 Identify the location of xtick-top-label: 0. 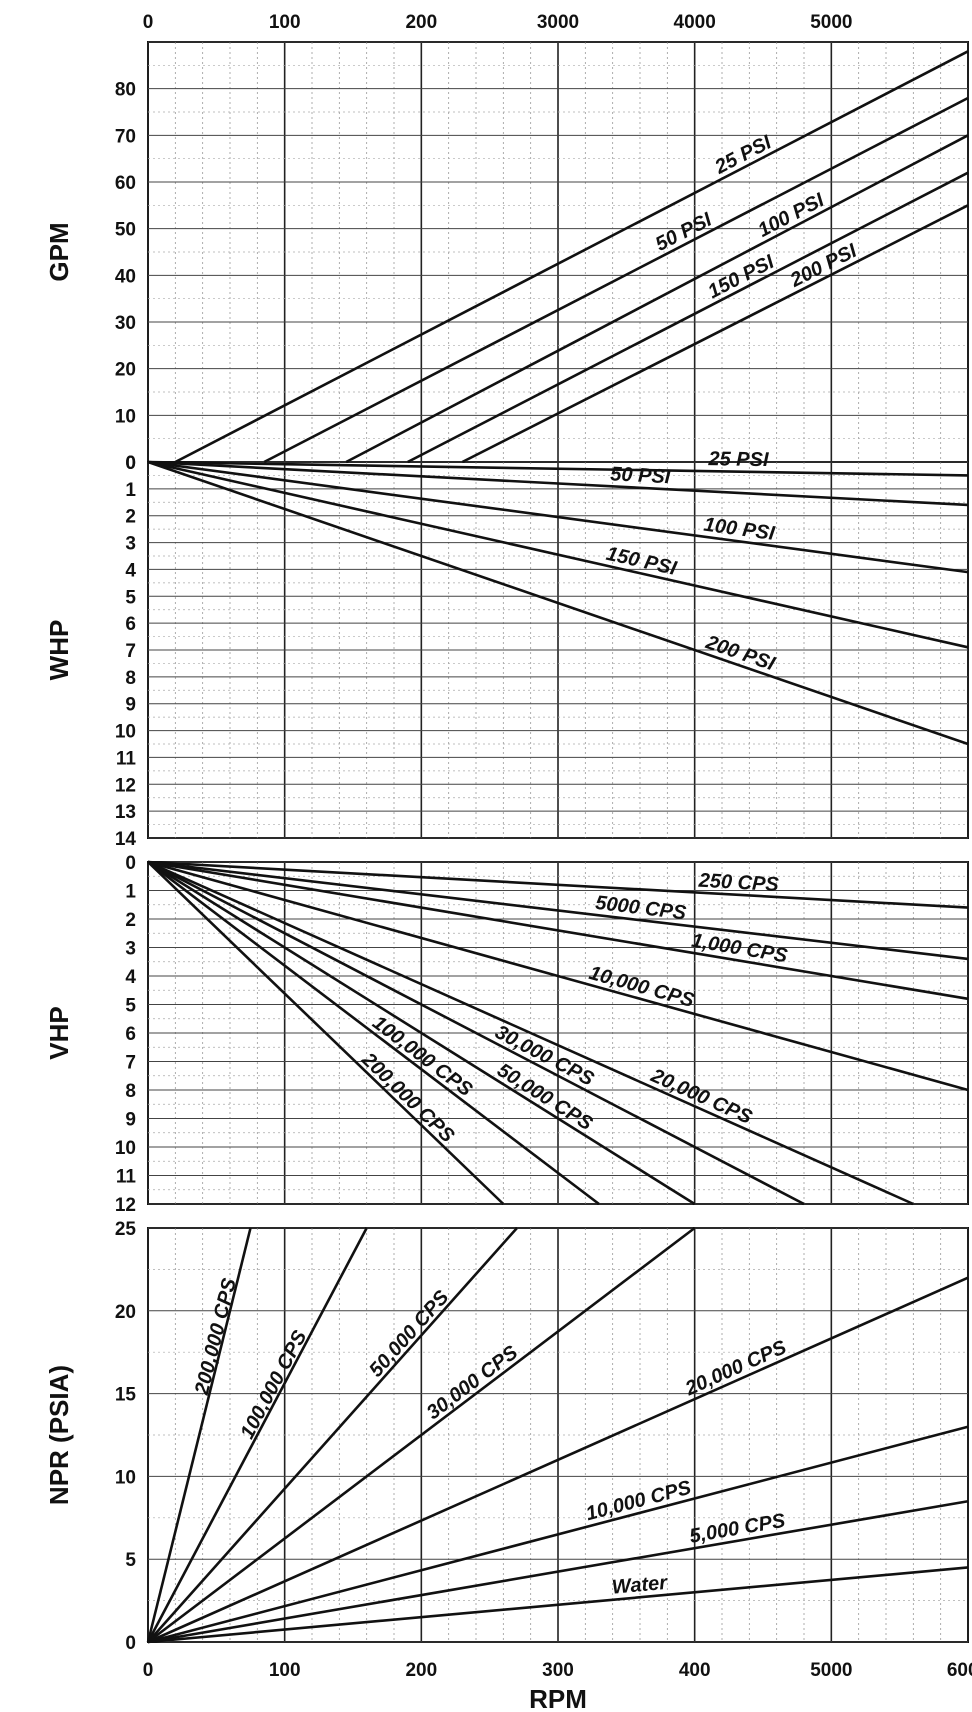
(148, 22).